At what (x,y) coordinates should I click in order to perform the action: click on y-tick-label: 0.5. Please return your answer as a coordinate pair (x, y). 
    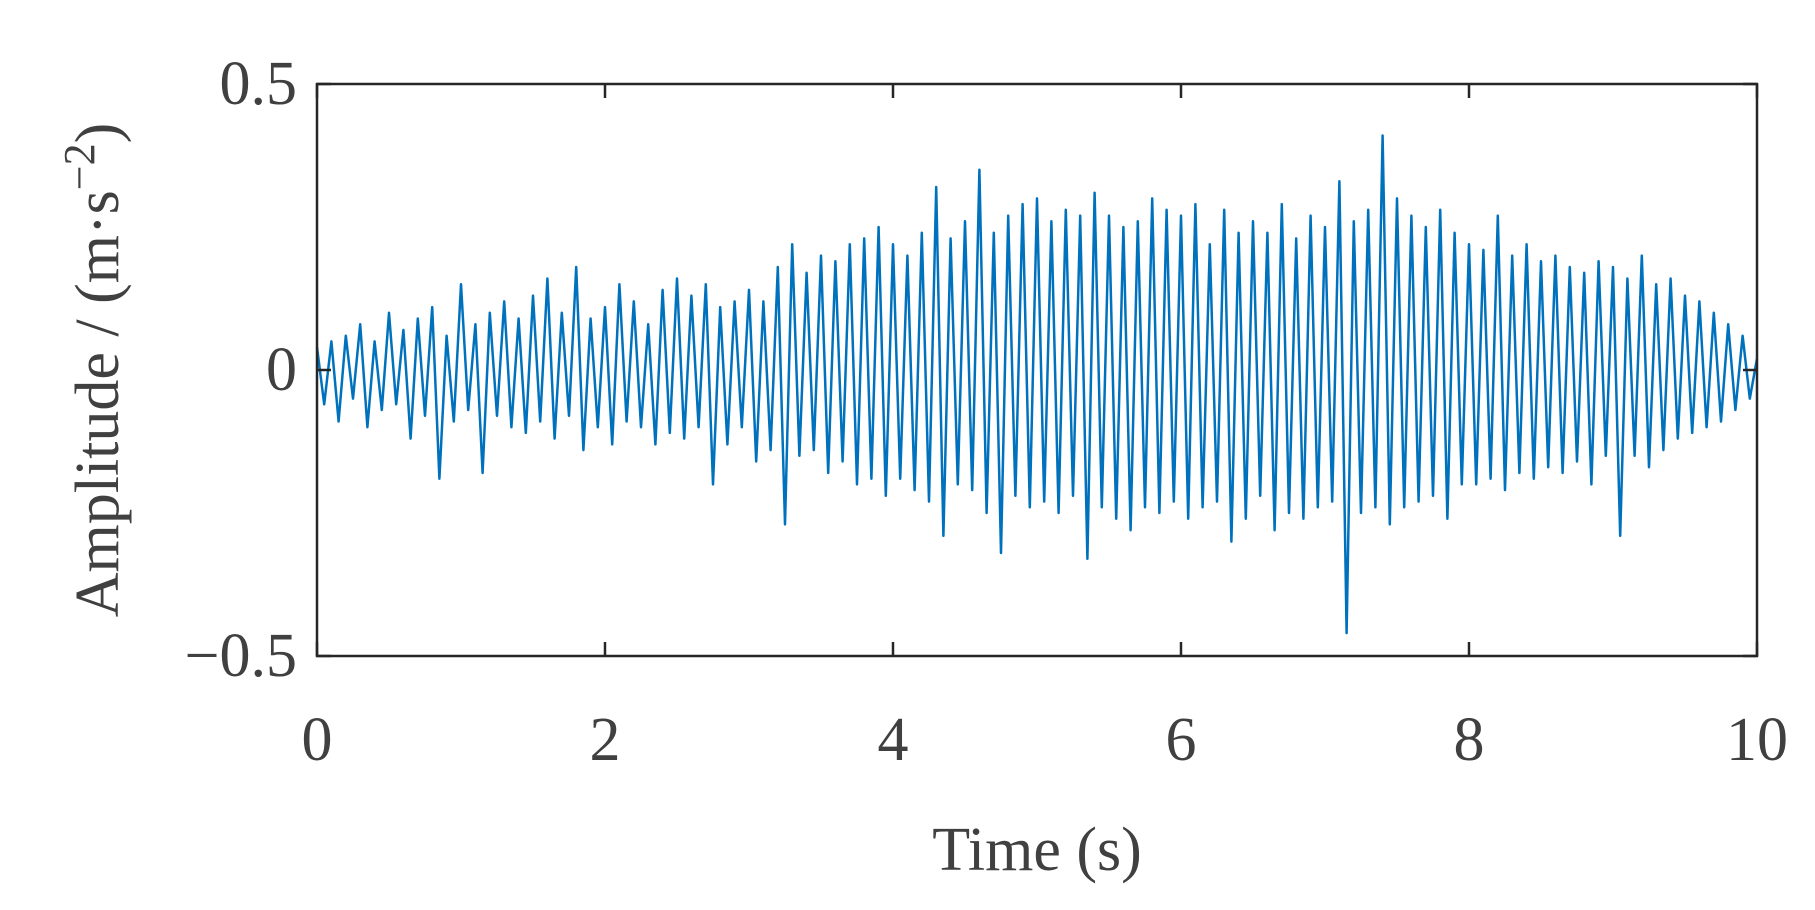
    Looking at the image, I should click on (259, 84).